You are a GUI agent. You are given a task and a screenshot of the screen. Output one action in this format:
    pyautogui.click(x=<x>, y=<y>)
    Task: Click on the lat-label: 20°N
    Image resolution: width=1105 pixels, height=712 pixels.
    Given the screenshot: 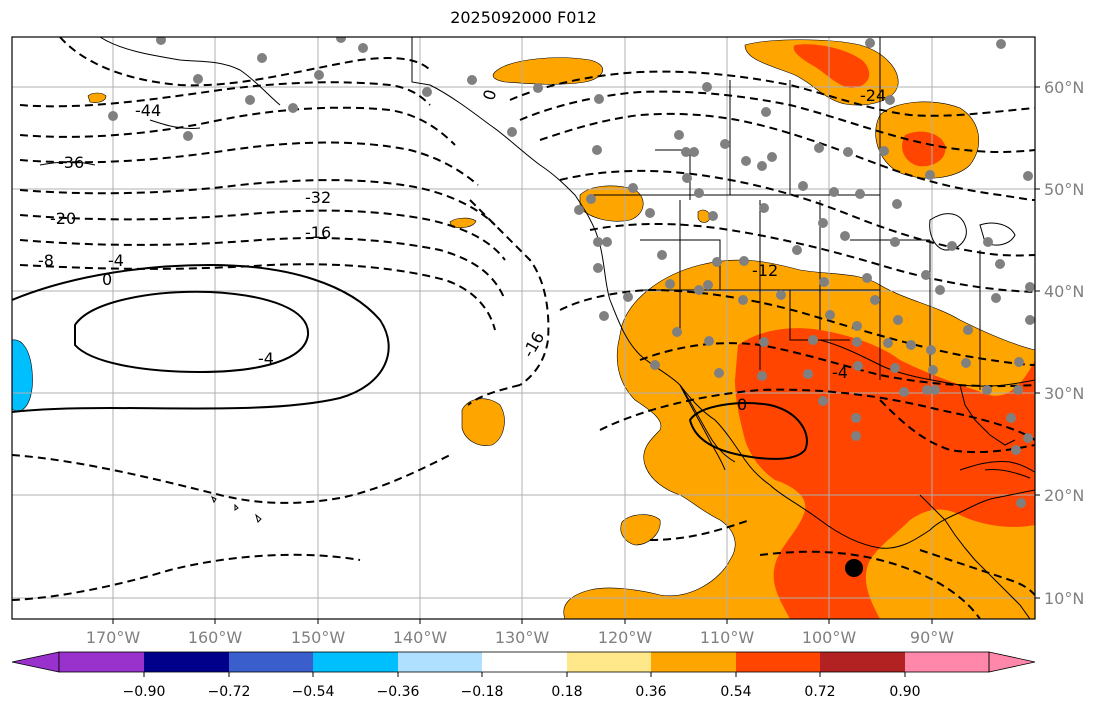 What is the action you would take?
    pyautogui.click(x=1064, y=495)
    